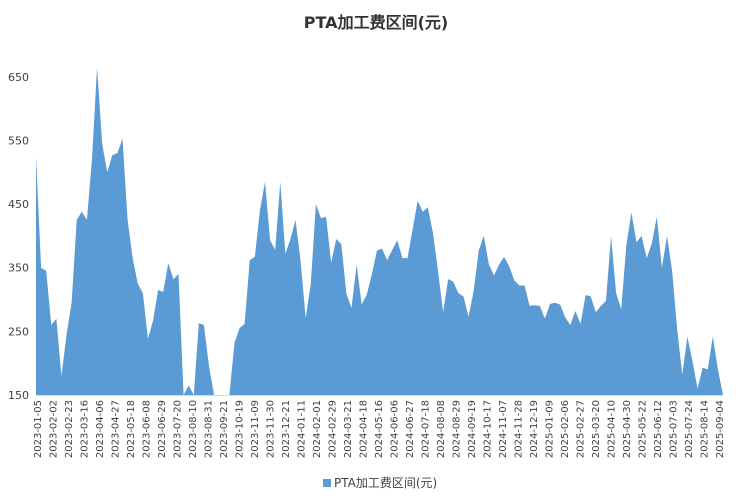 The height and width of the screenshot is (502, 753). Describe the element at coordinates (333, 429) in the screenshot. I see `x-tick-label: 2024-02-29` at that location.